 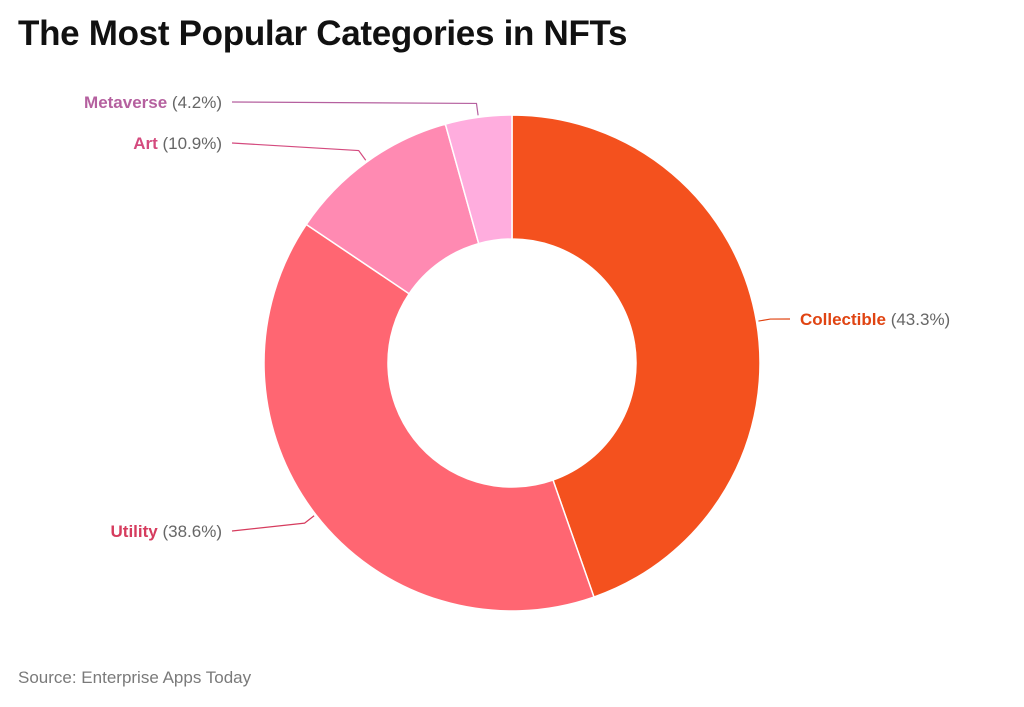 I want to click on slice-label-collectible: Collectible (43.3%), so click(x=875, y=319).